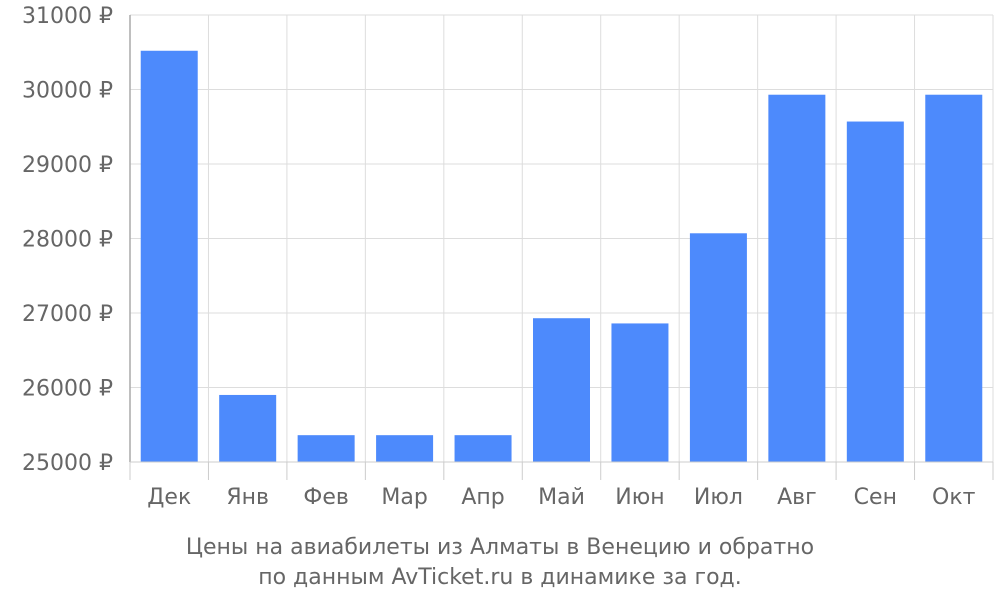  Describe the element at coordinates (482, 497) in the screenshot. I see `x-tick-label: Апр` at that location.